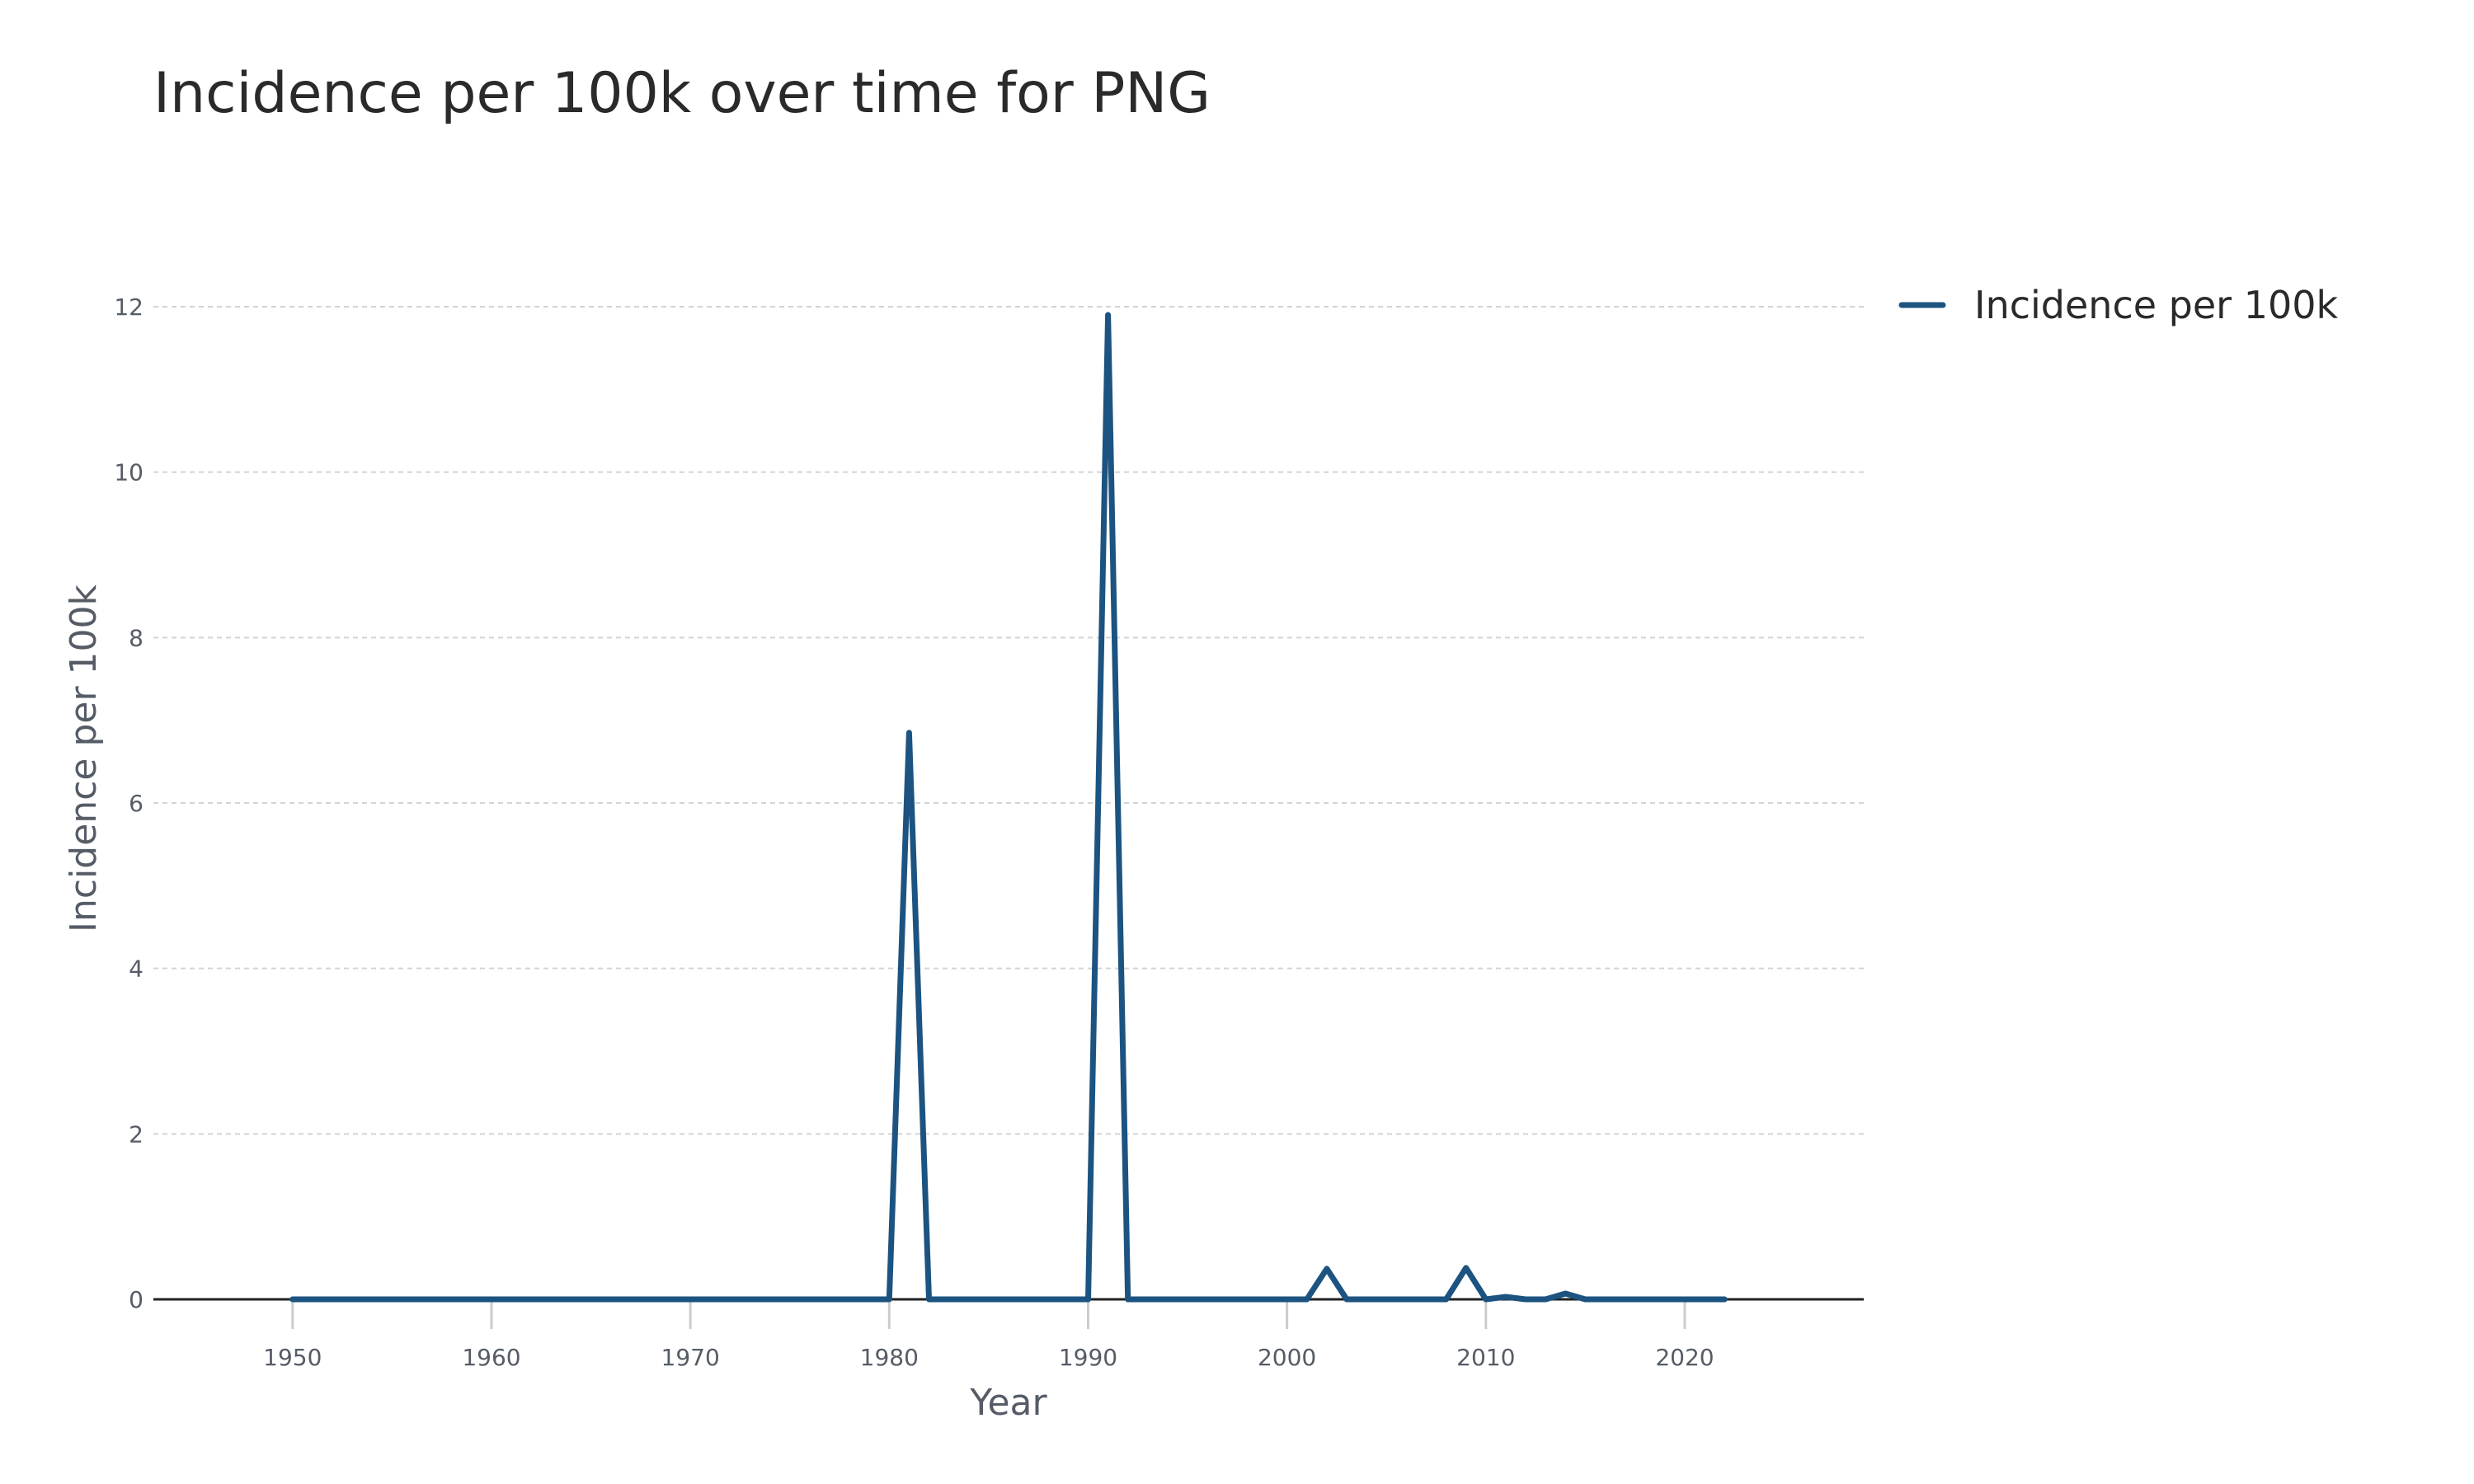 Image resolution: width=2474 pixels, height=1484 pixels. I want to click on chart-title: Incidence per 100k over time for PNG, so click(682, 93).